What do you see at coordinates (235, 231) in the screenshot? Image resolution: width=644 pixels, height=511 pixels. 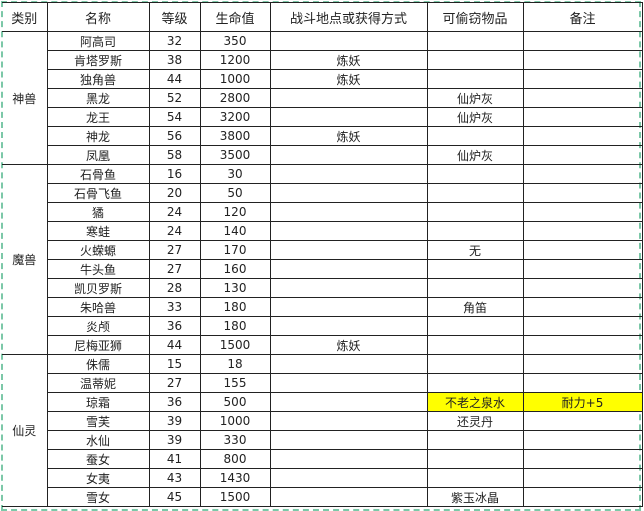 I see `hp-cell: 140` at bounding box center [235, 231].